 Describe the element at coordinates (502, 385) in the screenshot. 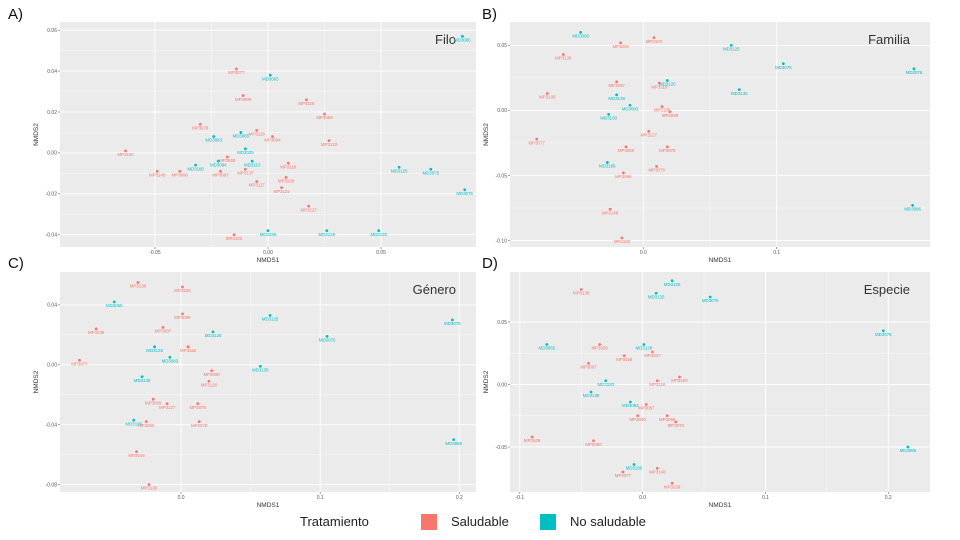

I see `y-tick-label: 0.00` at that location.